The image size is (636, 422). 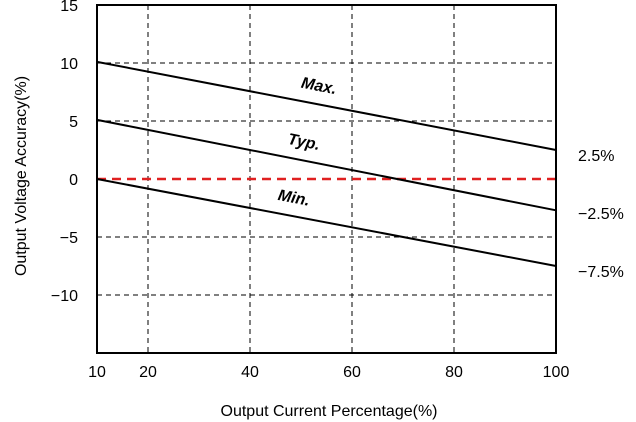 What do you see at coordinates (69, 7) in the screenshot?
I see `y-tick-label: 15` at bounding box center [69, 7].